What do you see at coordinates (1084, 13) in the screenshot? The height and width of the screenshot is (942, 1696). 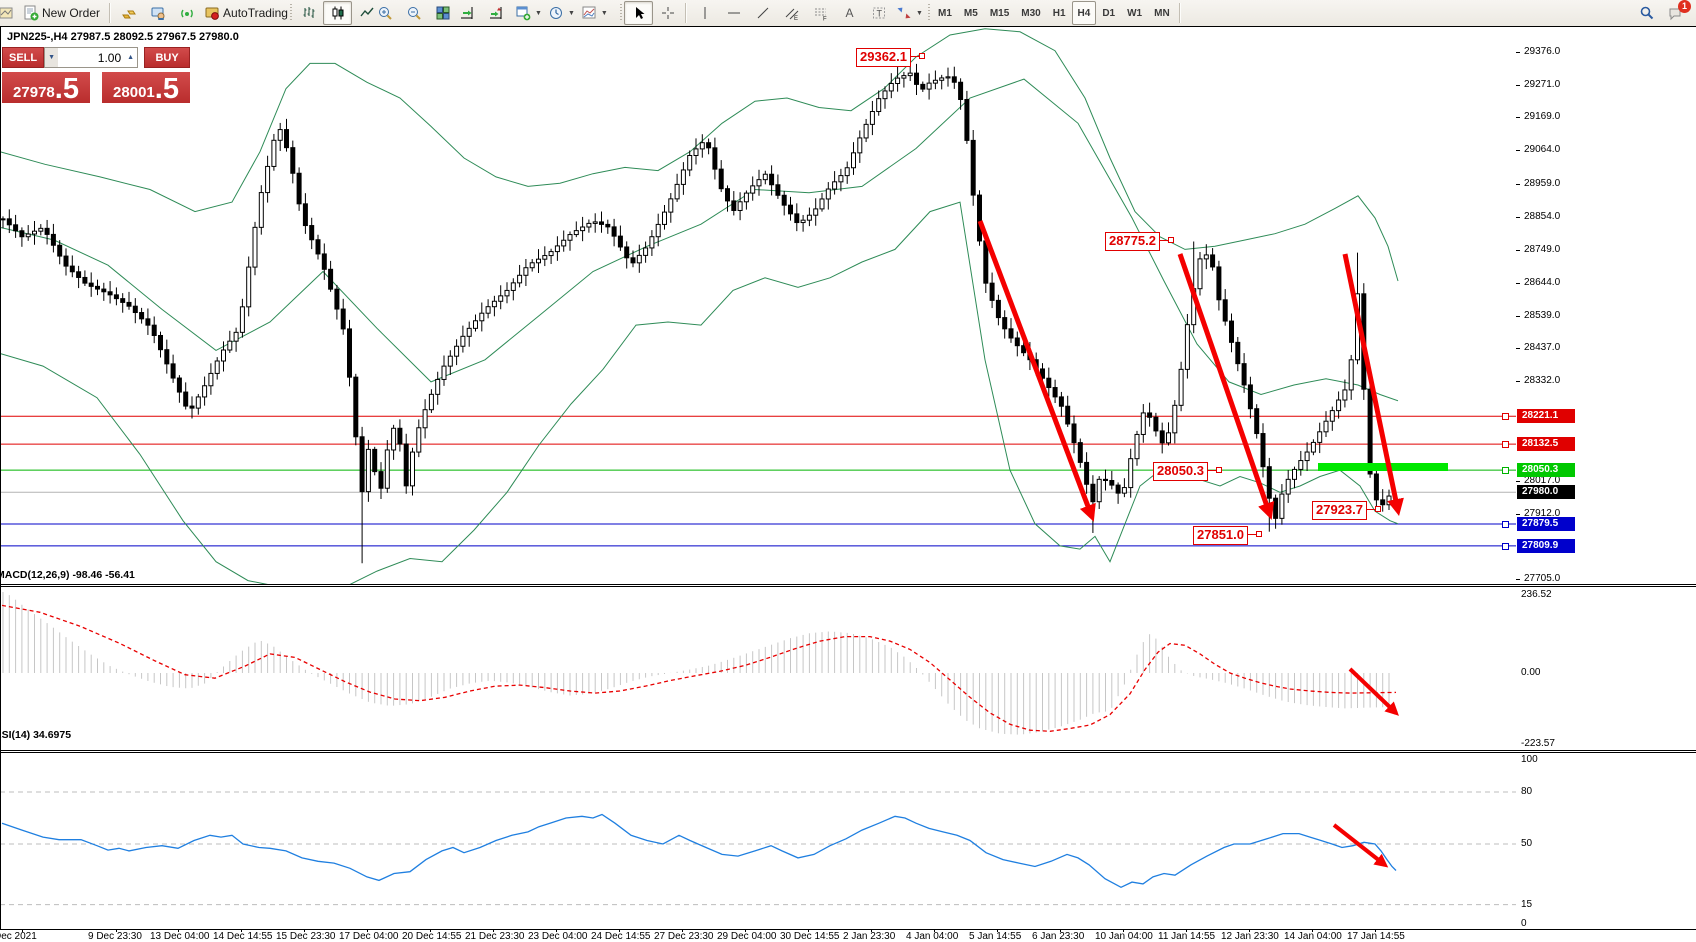 I see `timeframe-button-h4: H4` at bounding box center [1084, 13].